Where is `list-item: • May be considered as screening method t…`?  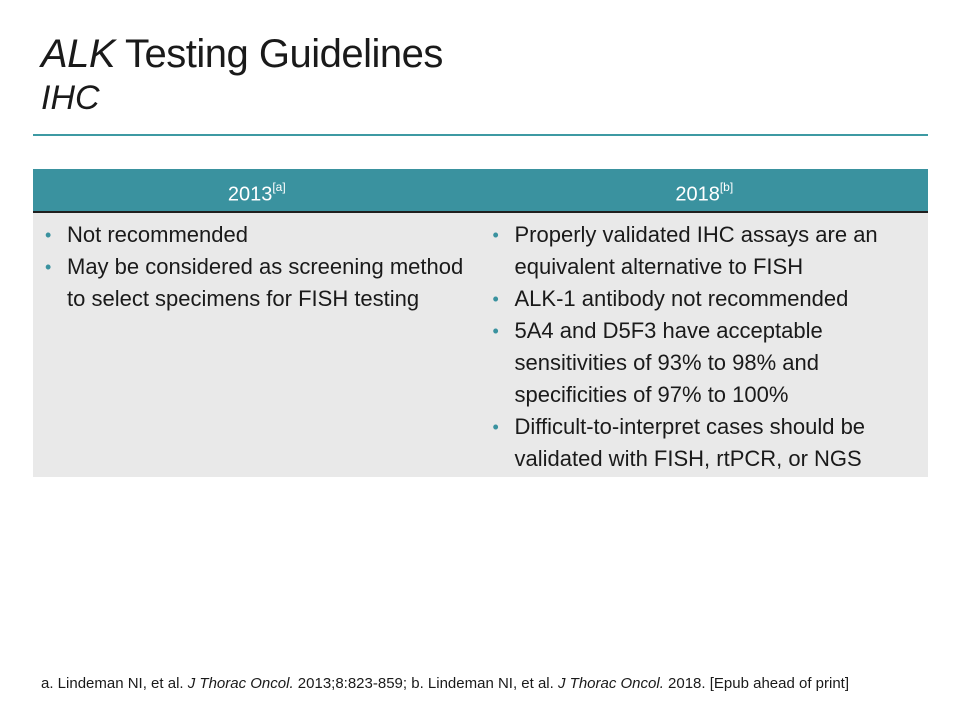
list-item: • May be considered as screening method t… is located at coordinates (256, 283).